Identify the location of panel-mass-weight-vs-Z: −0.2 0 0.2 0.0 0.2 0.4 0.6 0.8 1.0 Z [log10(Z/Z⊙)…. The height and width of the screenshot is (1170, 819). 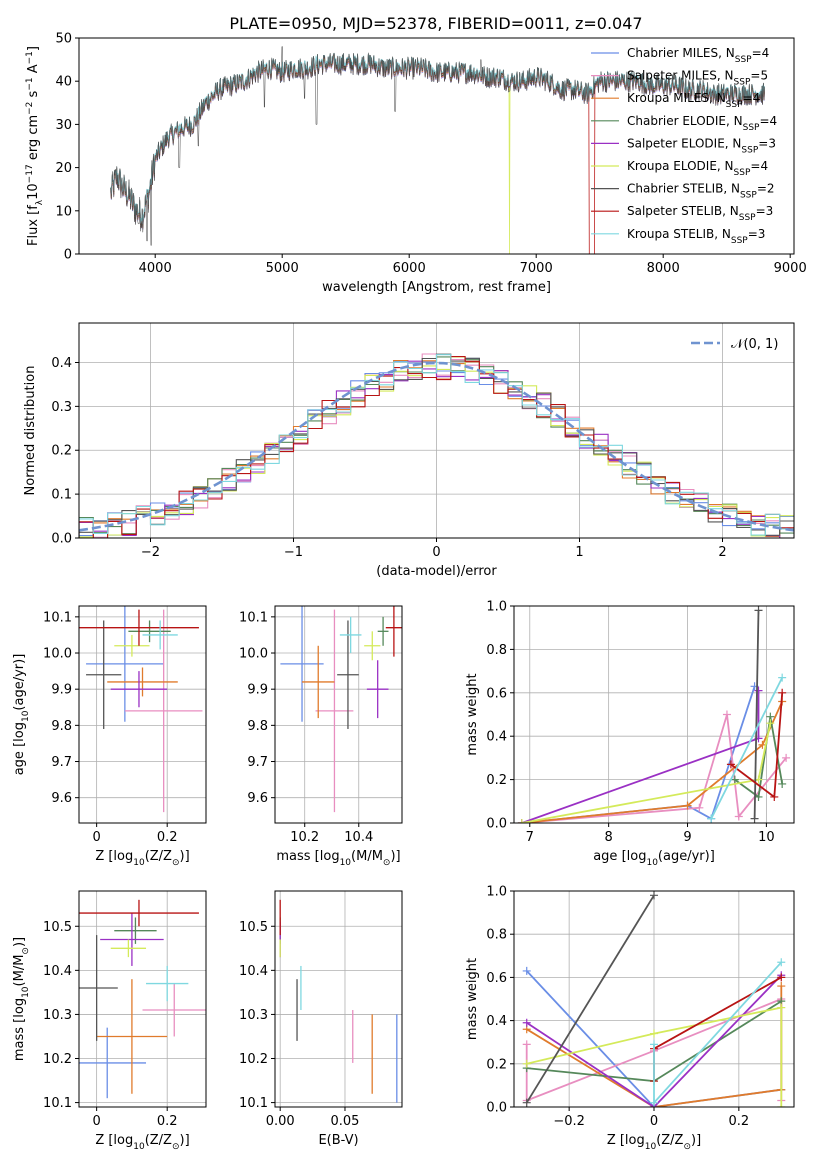
(630, 1018).